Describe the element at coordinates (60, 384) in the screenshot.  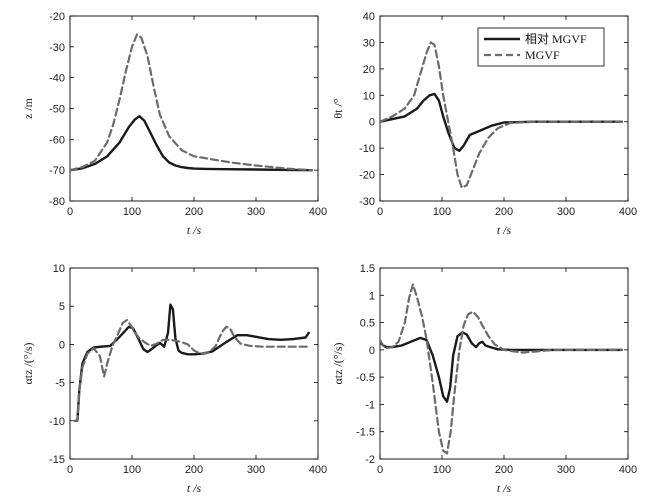
I see `y-tick-label: -5` at that location.